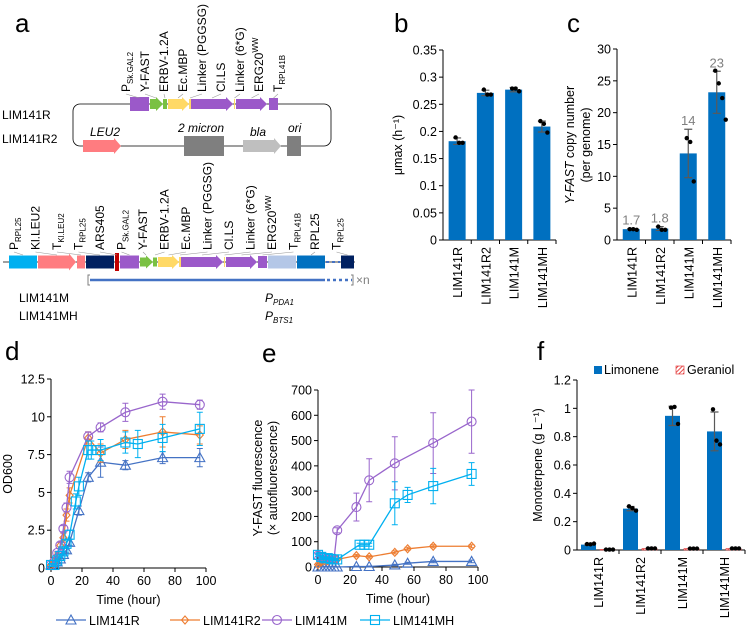 The image size is (747, 629). What do you see at coordinates (206, 581) in the screenshot?
I see `x-tick-label: 100` at bounding box center [206, 581].